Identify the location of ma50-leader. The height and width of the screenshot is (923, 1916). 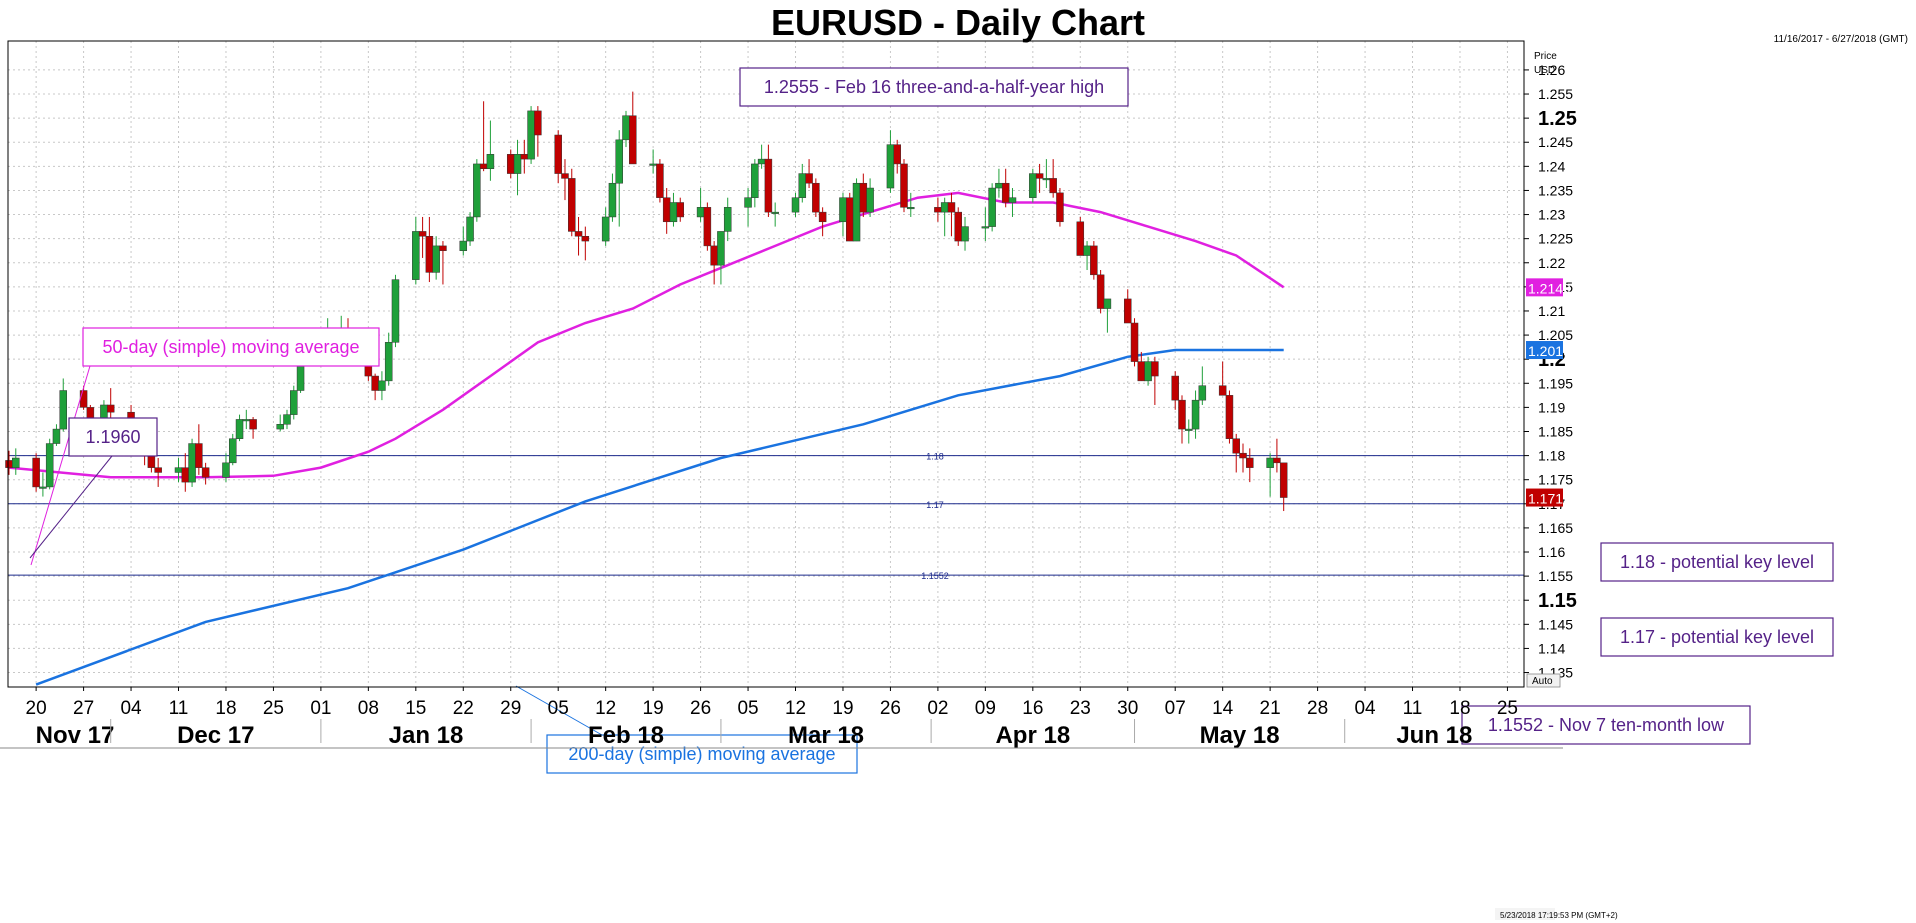
(60, 465).